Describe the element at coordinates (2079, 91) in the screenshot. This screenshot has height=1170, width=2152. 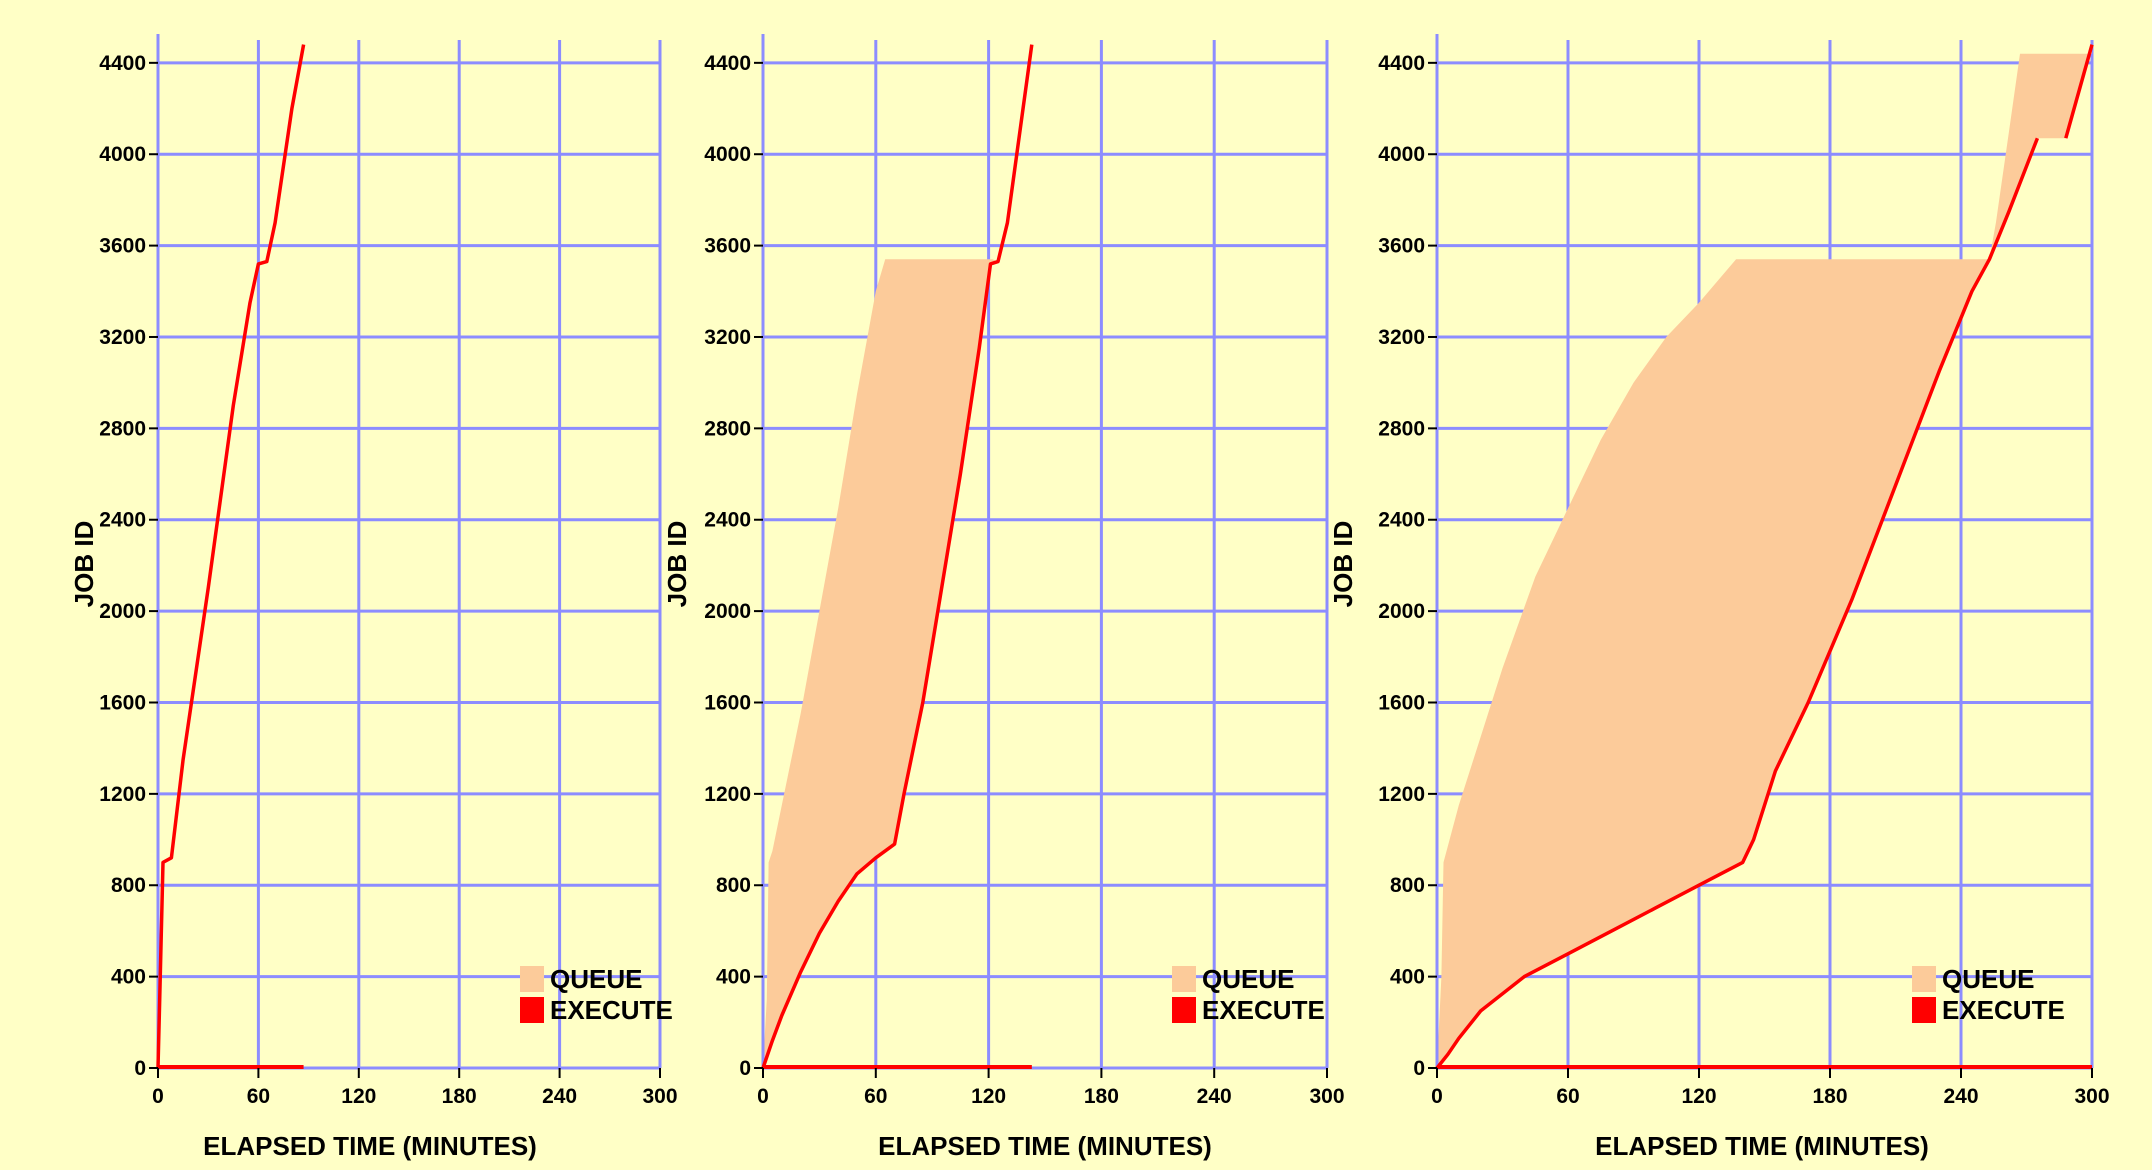
I see `execute-line-segment` at that location.